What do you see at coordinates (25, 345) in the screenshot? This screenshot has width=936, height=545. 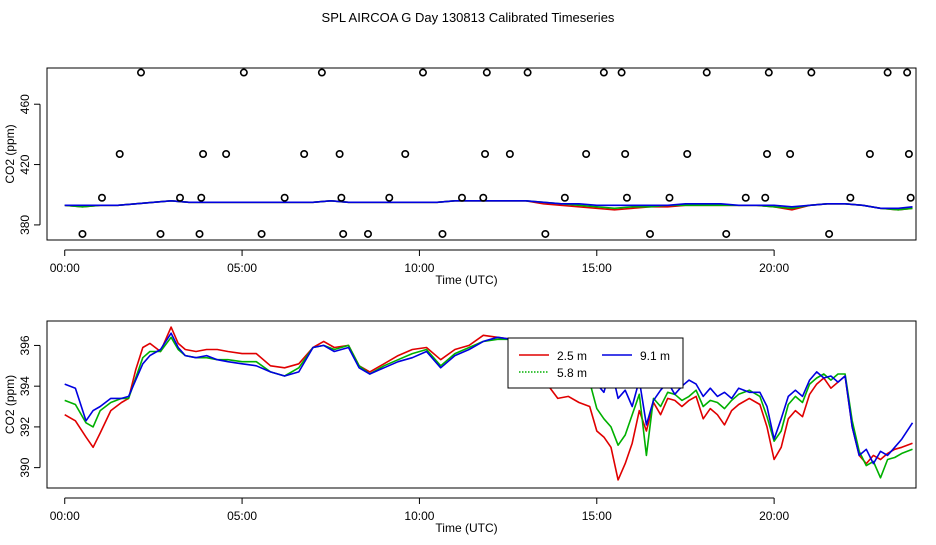 I see `y-tick-label: 396` at bounding box center [25, 345].